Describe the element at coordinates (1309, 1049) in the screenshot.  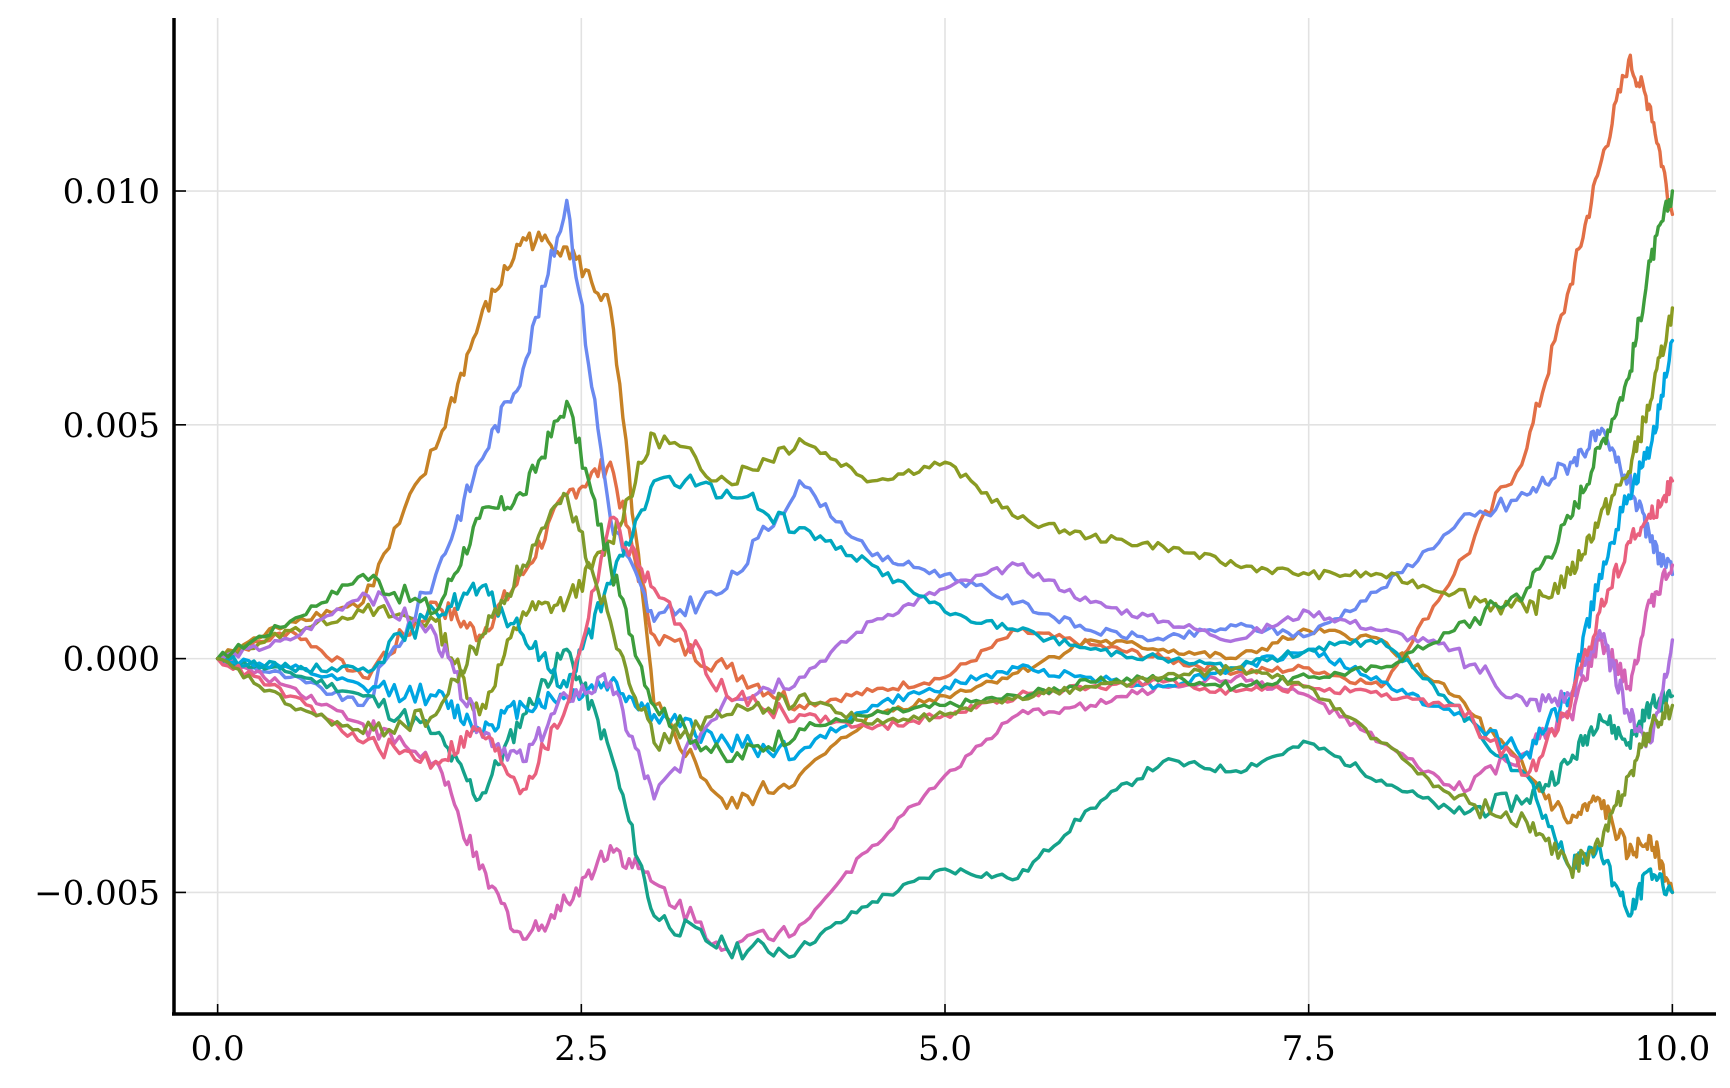
I see `x-tick-label: 7.5` at that location.